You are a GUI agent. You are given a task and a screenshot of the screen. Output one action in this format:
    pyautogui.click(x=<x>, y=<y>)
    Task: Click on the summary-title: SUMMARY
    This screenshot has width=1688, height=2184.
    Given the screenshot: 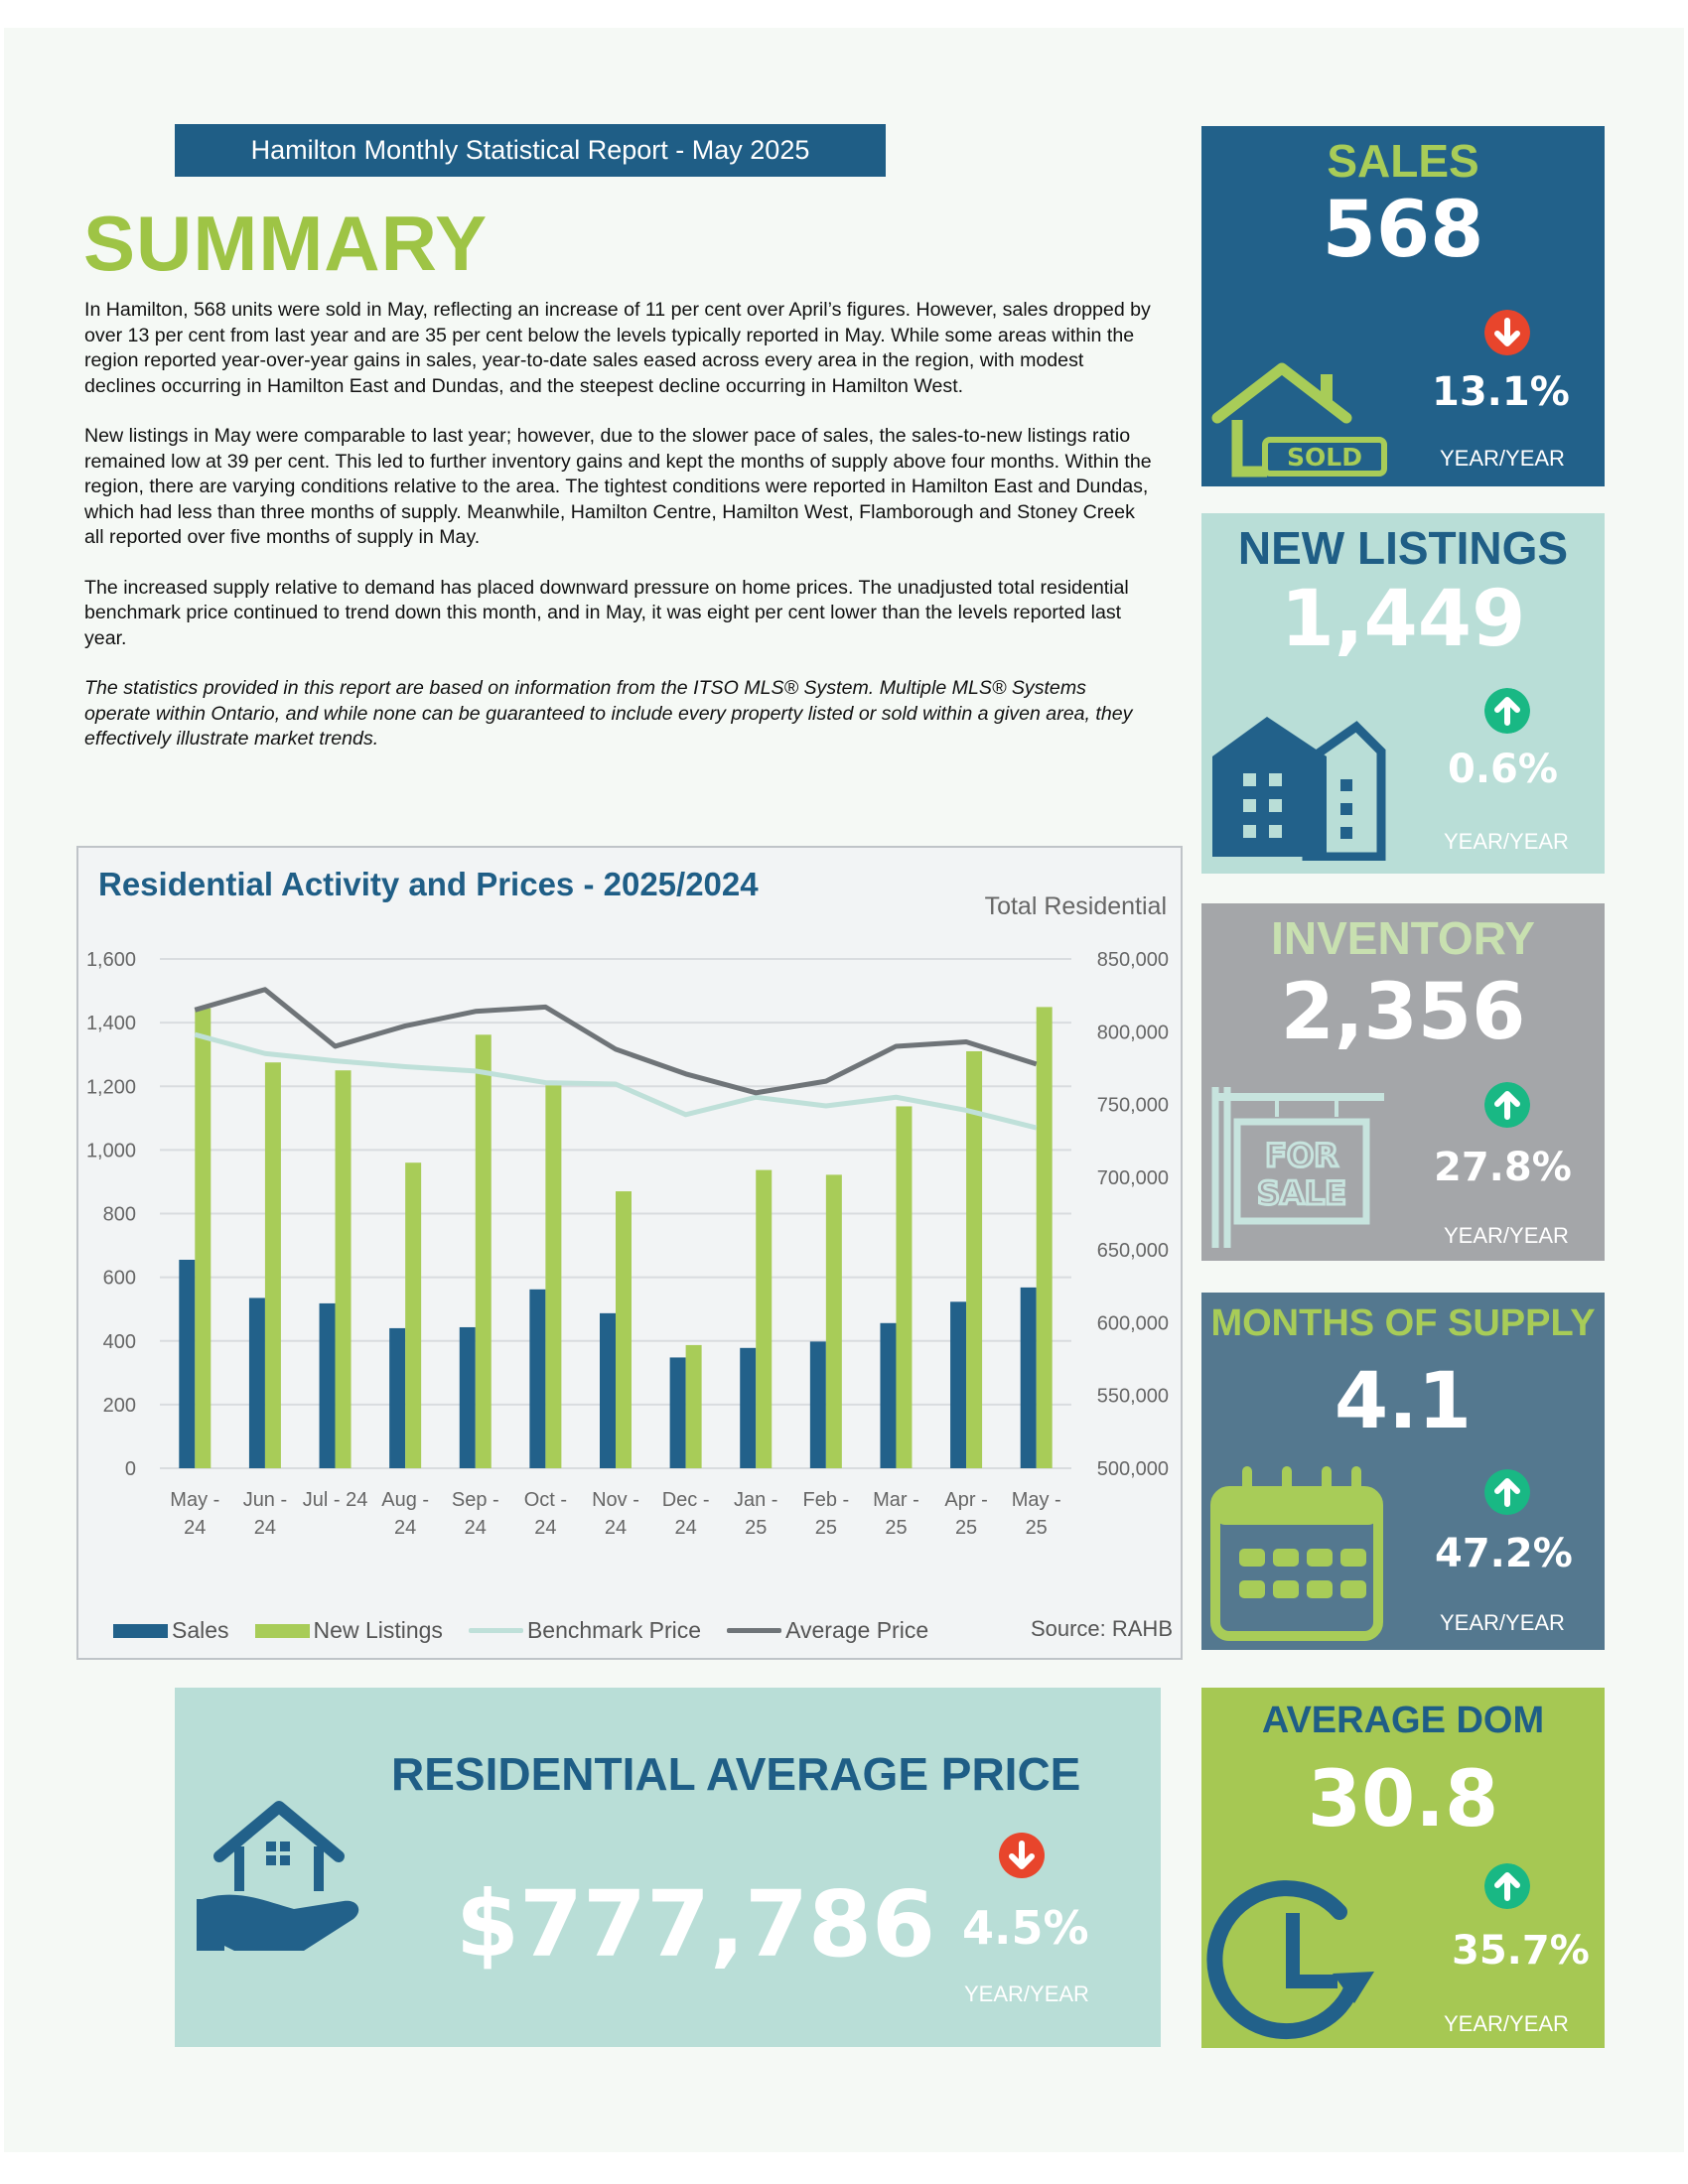 What is the action you would take?
    pyautogui.click(x=286, y=243)
    